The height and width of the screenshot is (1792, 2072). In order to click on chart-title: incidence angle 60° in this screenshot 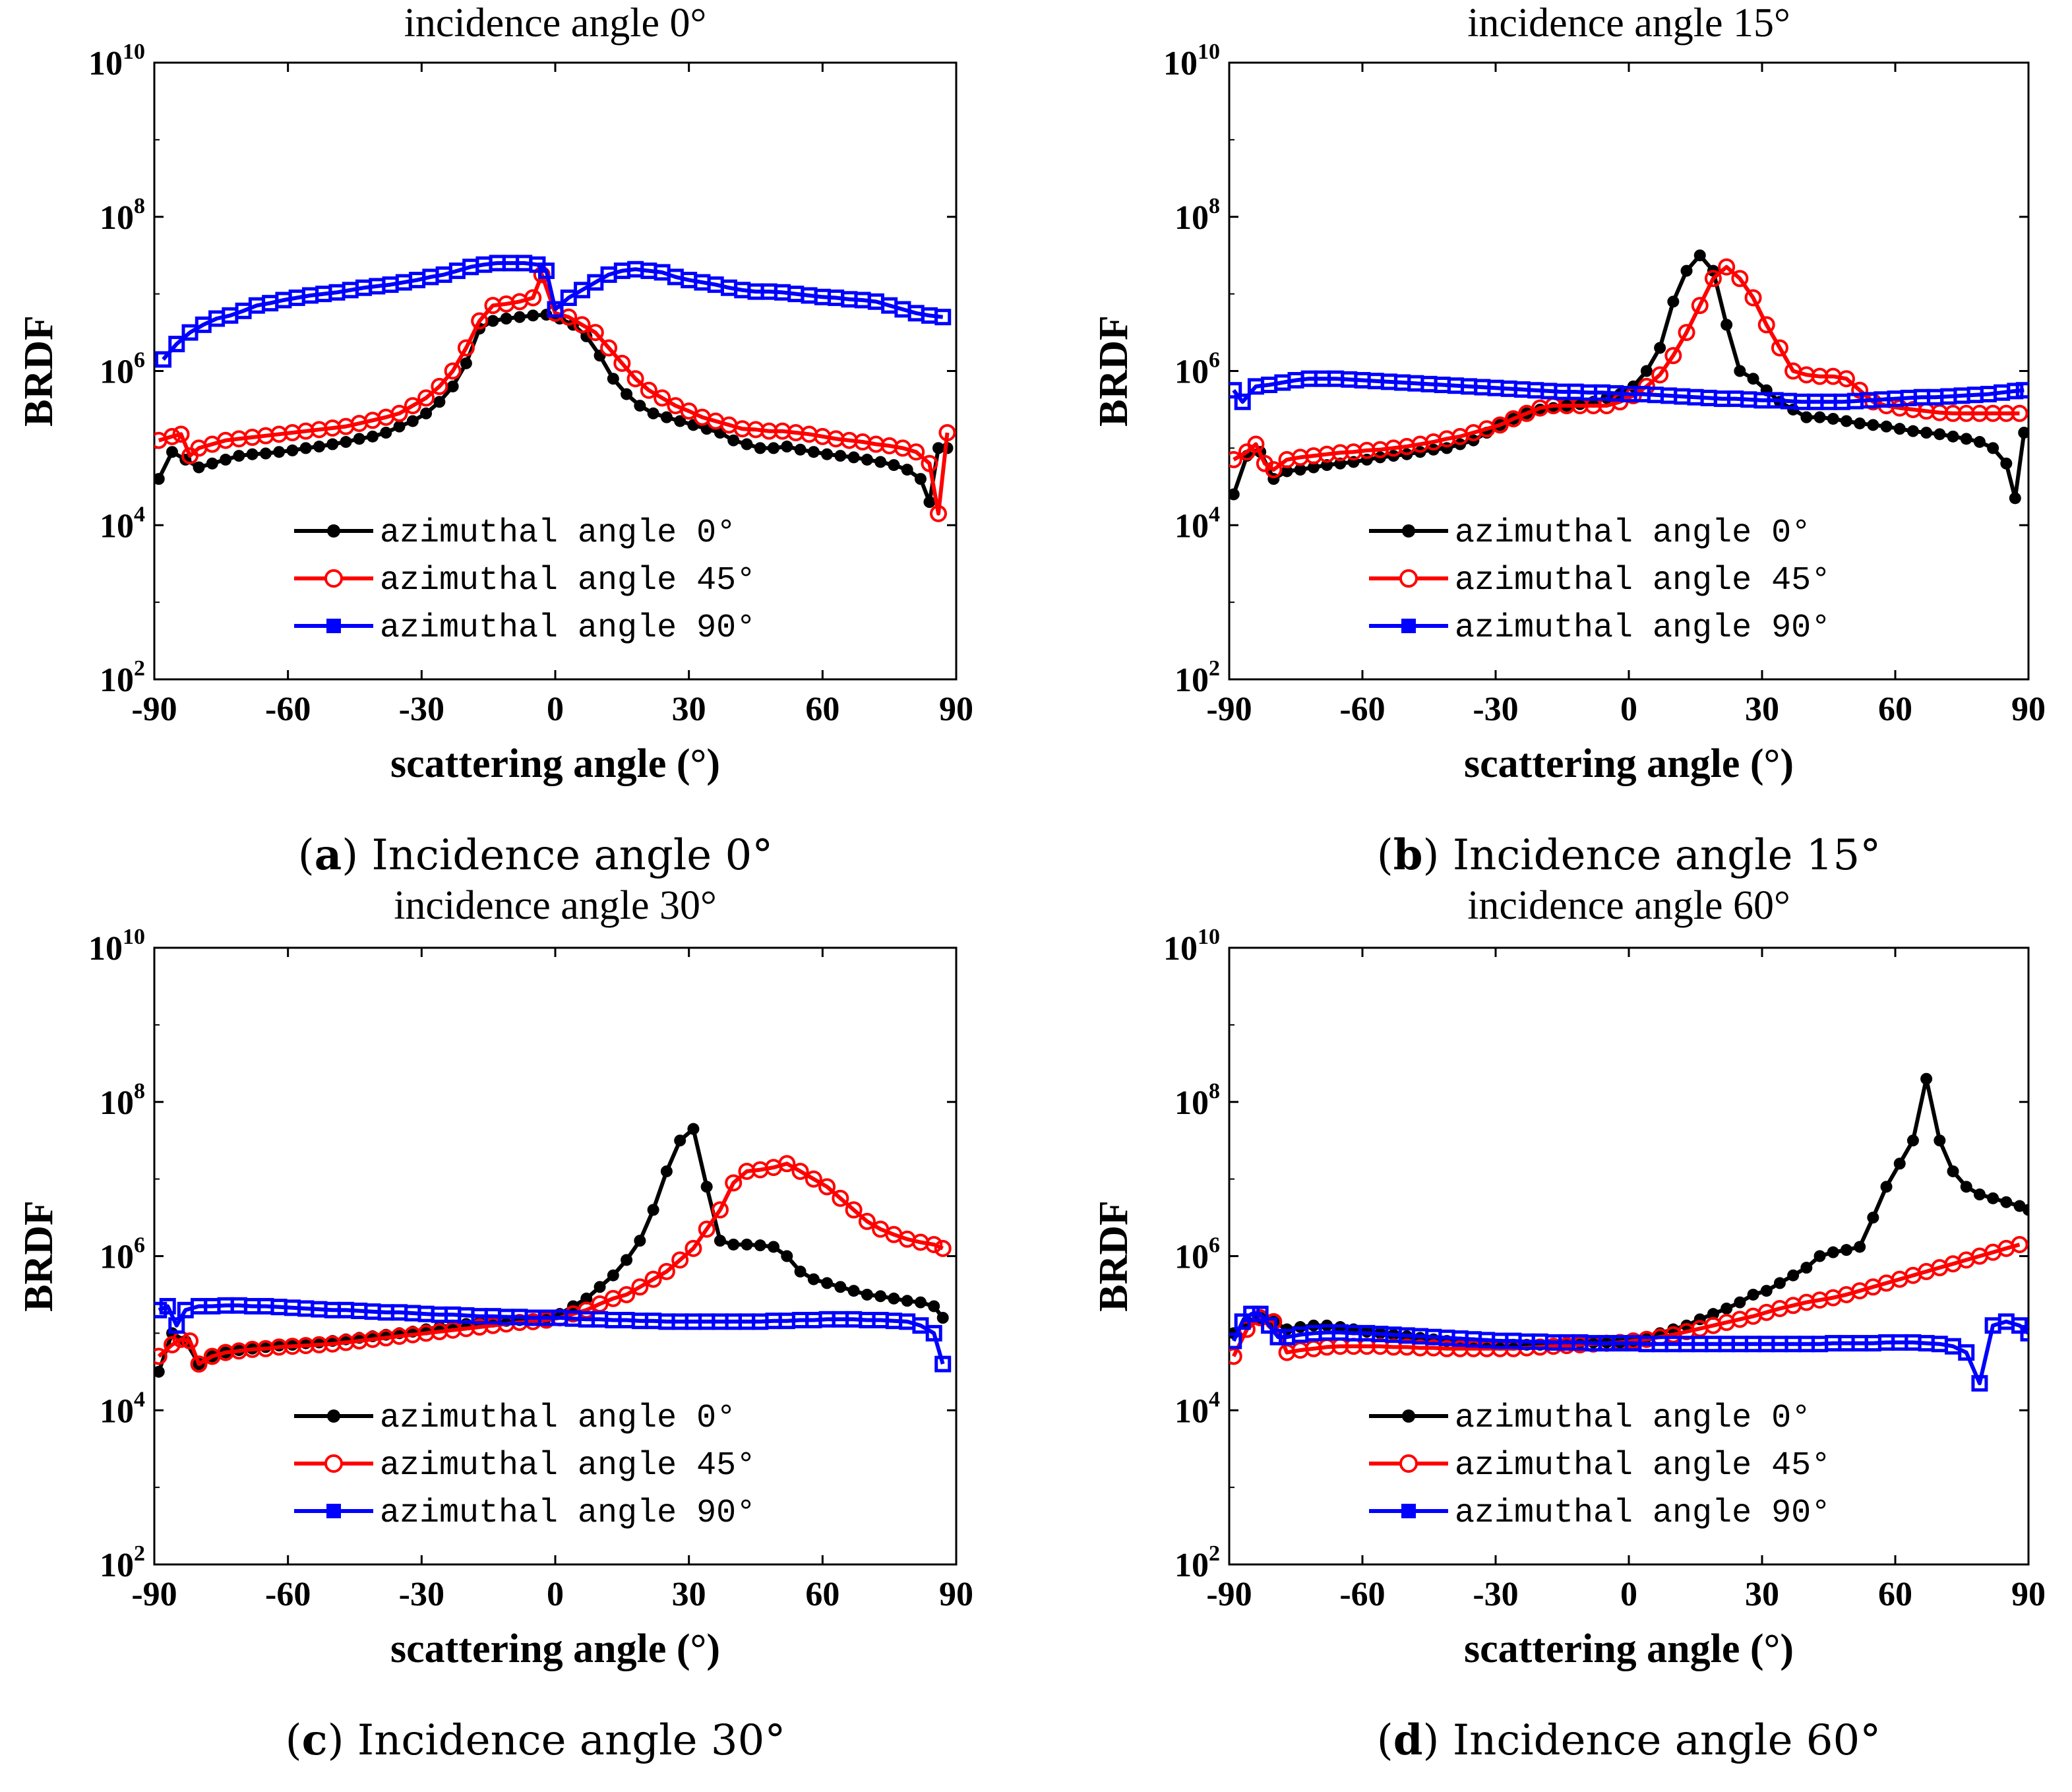, I will do `click(1628, 906)`.